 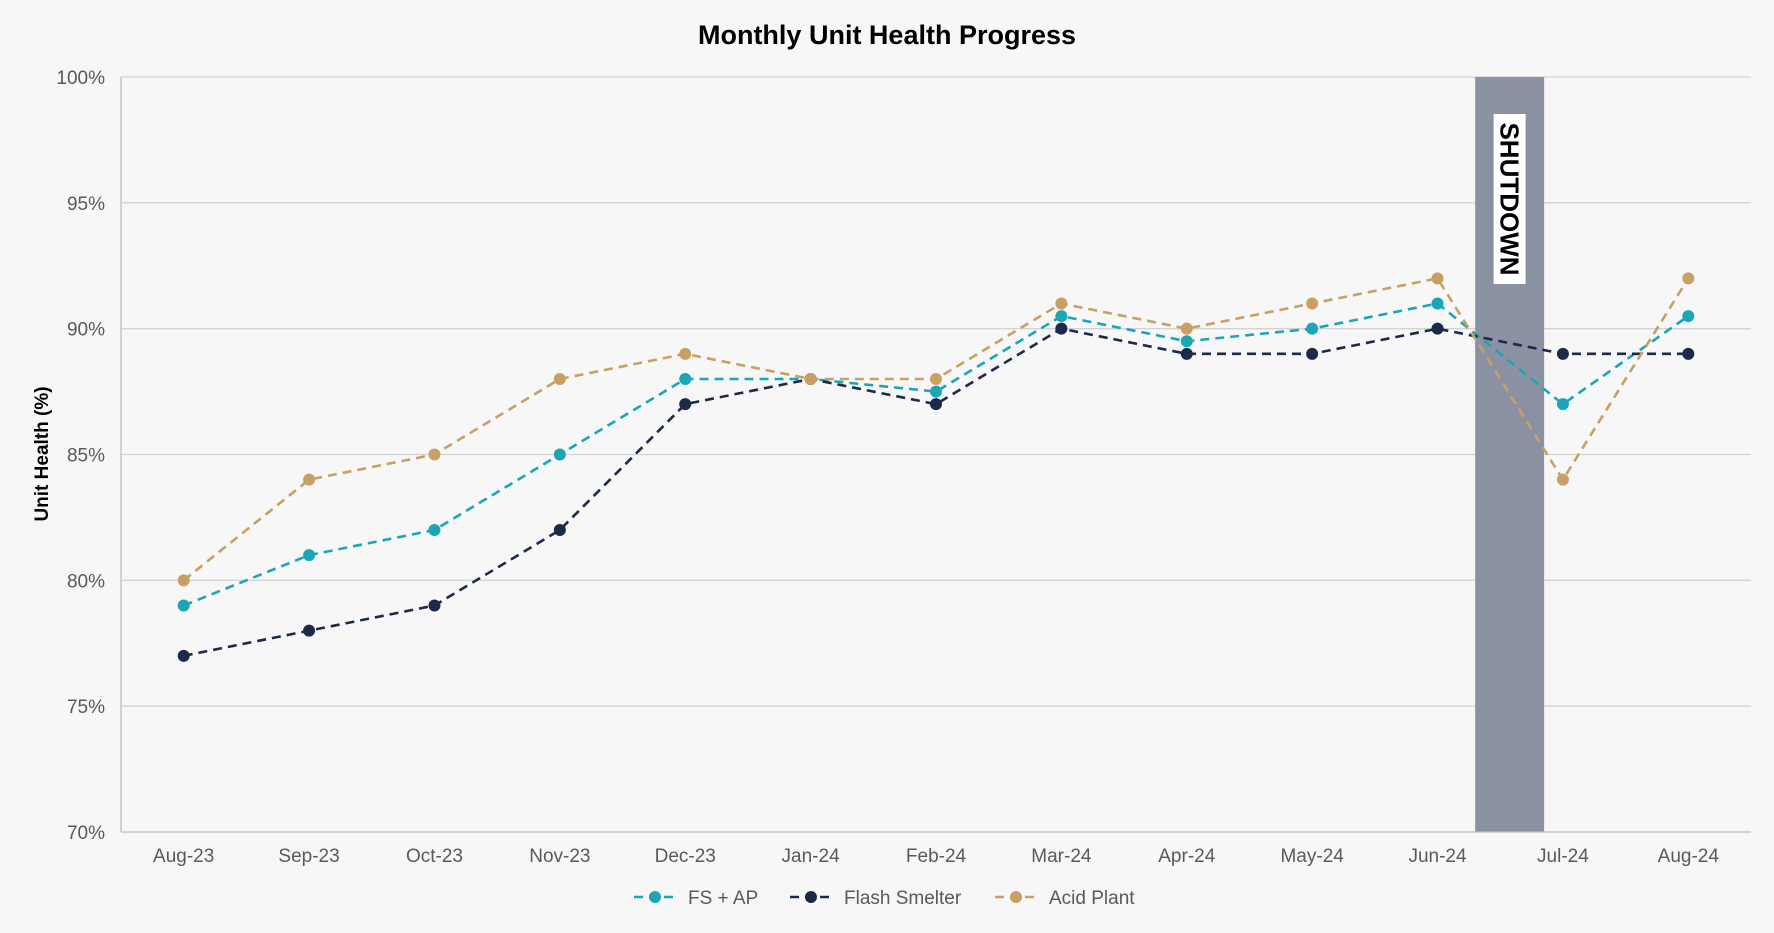 What do you see at coordinates (86, 330) in the screenshot?
I see `y-tick-label: 90%` at bounding box center [86, 330].